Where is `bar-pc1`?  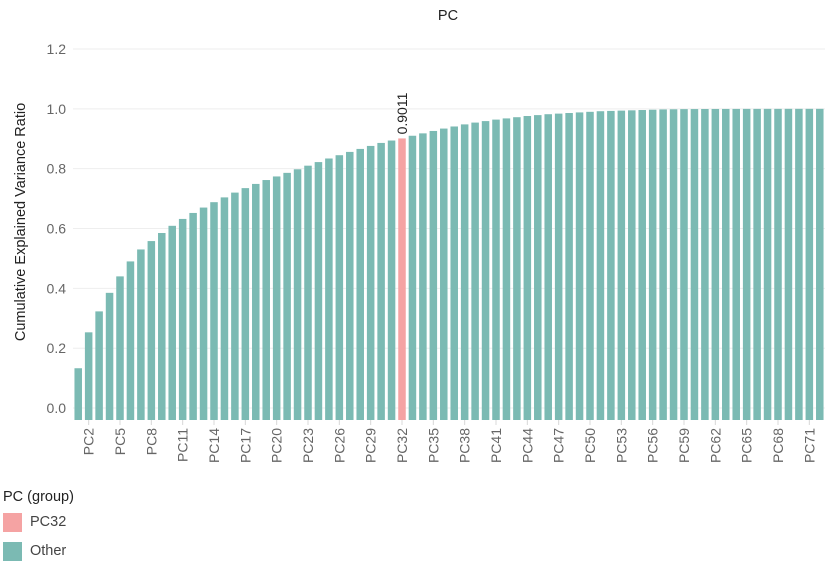 bar-pc1 is located at coordinates (78, 394).